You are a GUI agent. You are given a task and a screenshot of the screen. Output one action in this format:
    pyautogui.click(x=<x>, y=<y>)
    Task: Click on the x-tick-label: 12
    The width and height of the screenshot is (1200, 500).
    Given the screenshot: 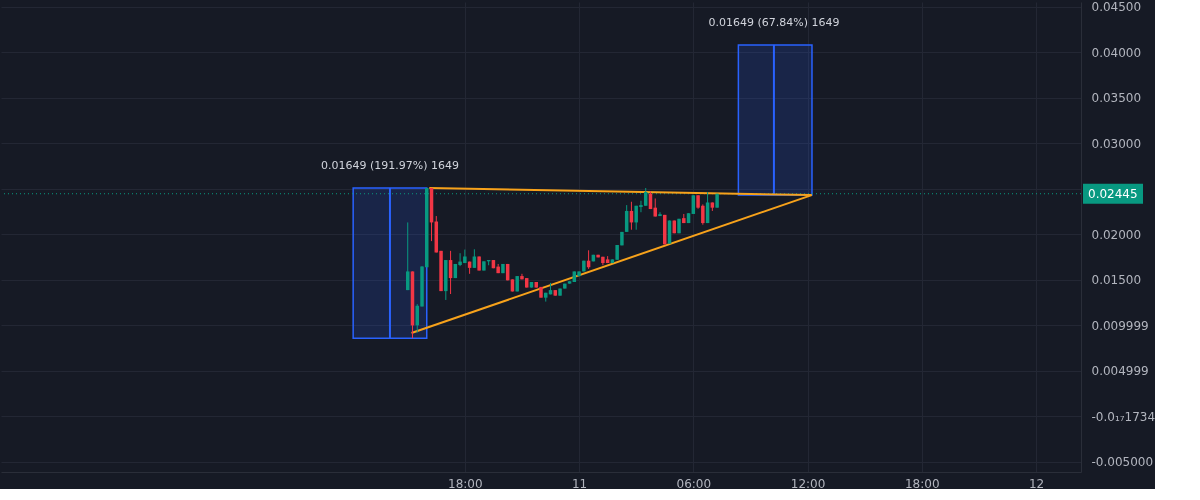 What is the action you would take?
    pyautogui.click(x=1036, y=483)
    